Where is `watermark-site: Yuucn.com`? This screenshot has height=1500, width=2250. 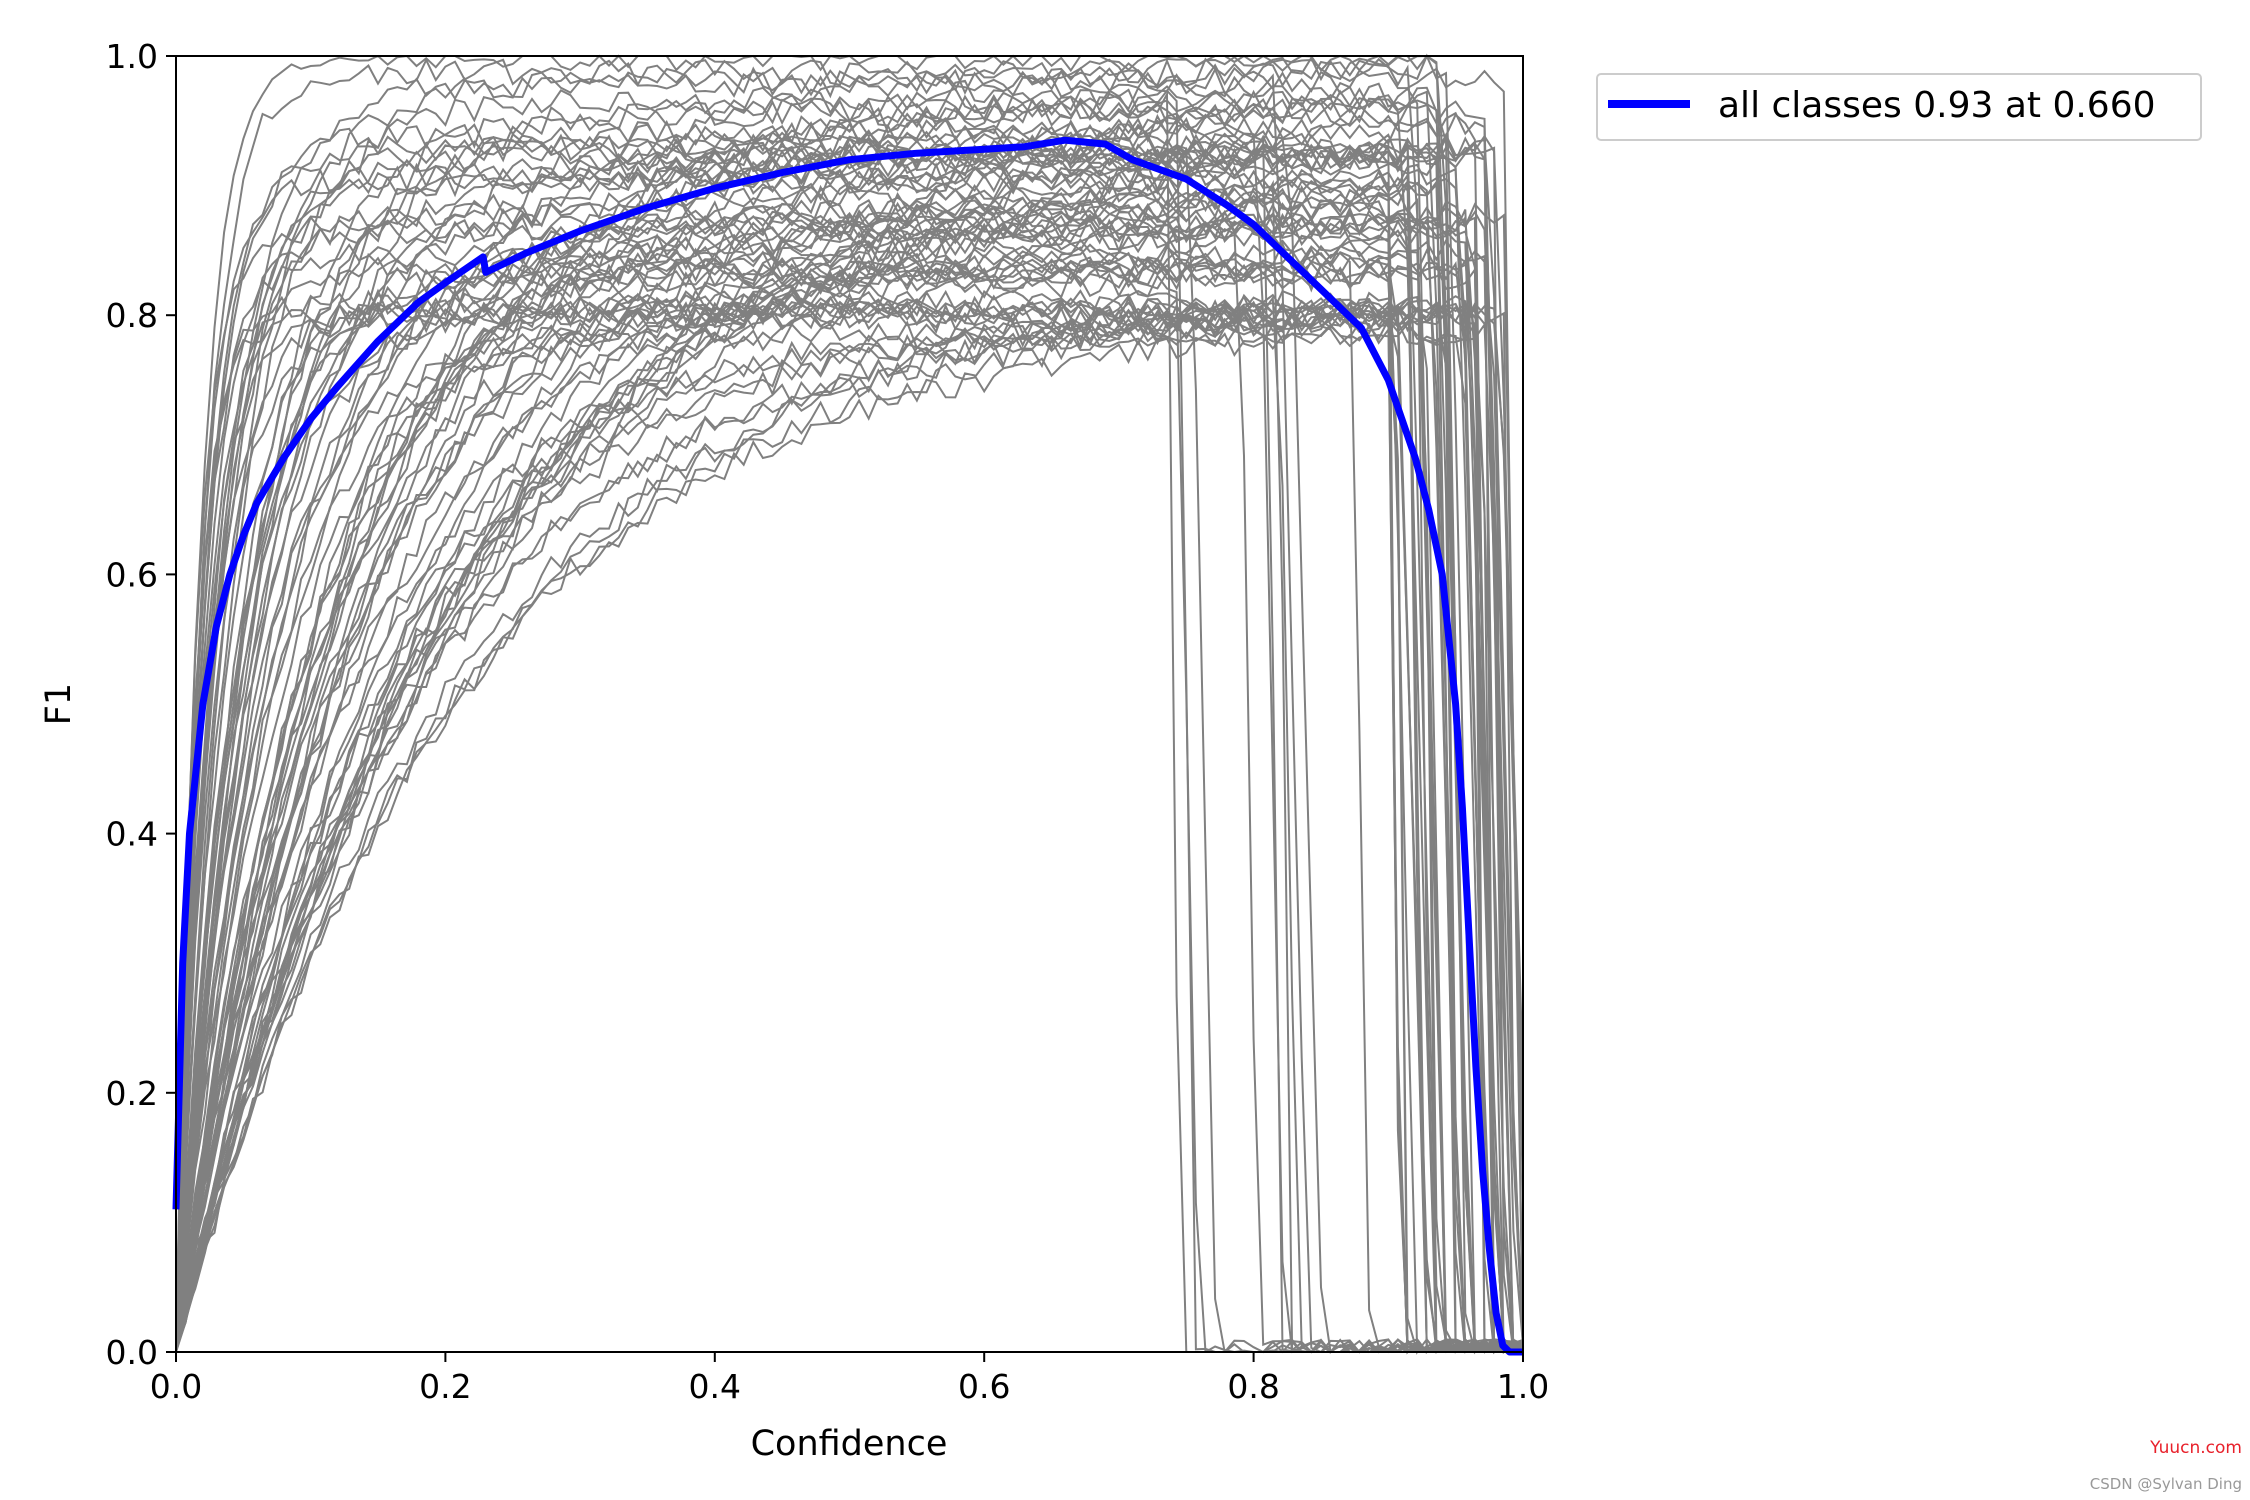
watermark-site: Yuucn.com is located at coordinates (2196, 1448).